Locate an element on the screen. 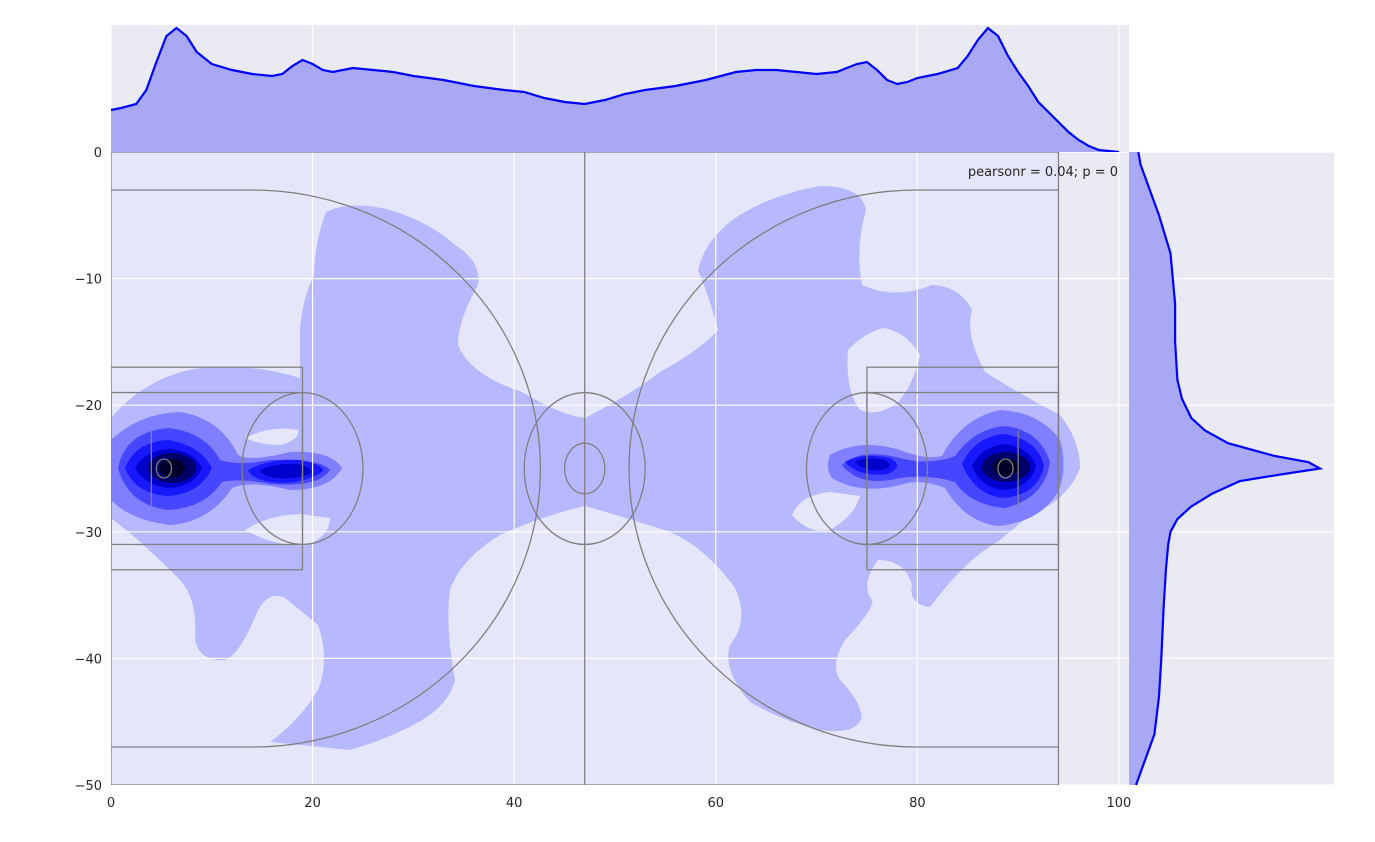  x-tick-label: 40 is located at coordinates (514, 803).